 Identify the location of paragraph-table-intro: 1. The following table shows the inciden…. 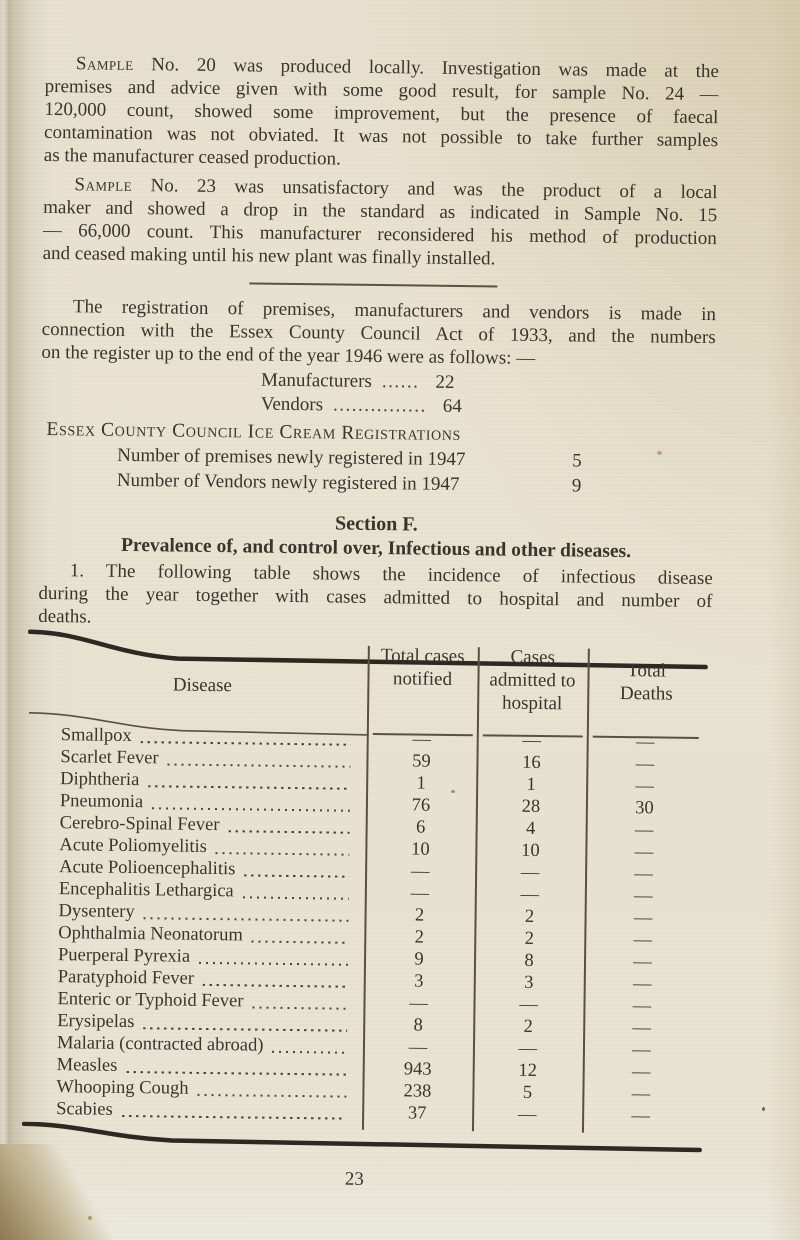
(375, 597).